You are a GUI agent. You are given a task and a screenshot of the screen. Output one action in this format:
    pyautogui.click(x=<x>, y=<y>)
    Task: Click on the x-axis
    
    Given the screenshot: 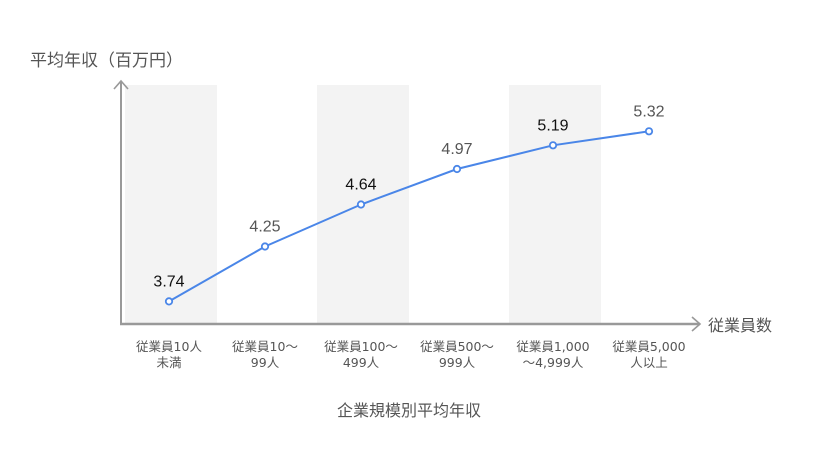 What is the action you would take?
    pyautogui.click(x=411, y=324)
    